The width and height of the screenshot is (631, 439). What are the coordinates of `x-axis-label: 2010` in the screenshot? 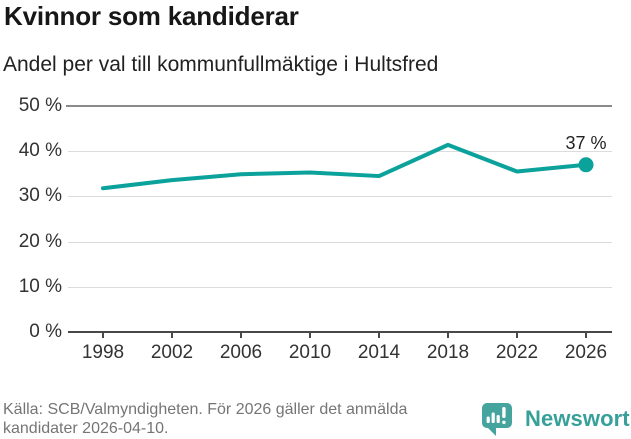 It's located at (310, 352).